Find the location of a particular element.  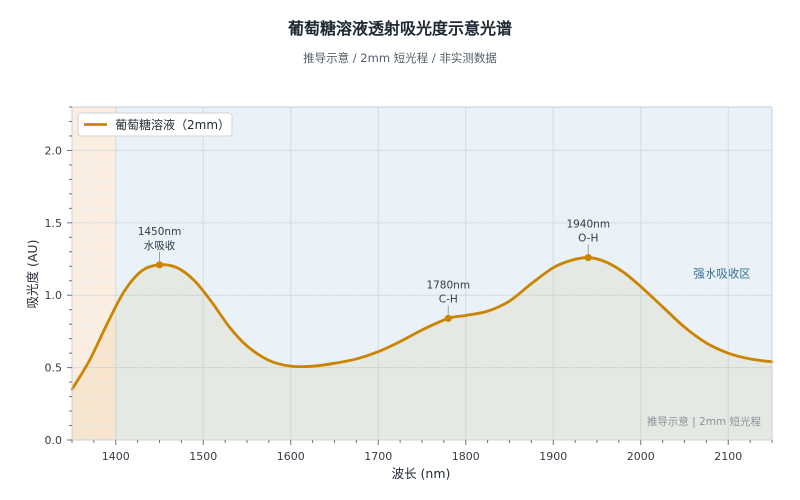

y-tick-label: 0.5 is located at coordinates (54, 368).